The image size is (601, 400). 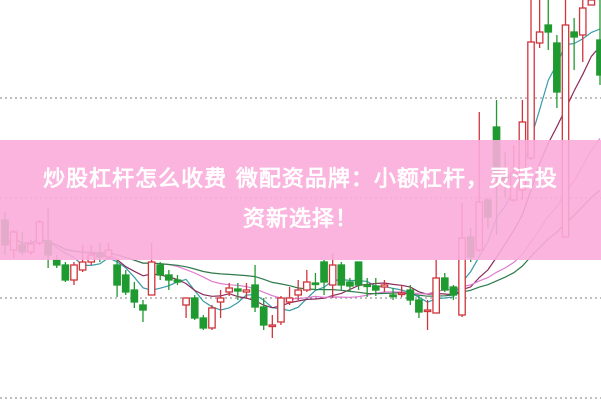 I want to click on title-line-2: 资新选择！, so click(x=300, y=219).